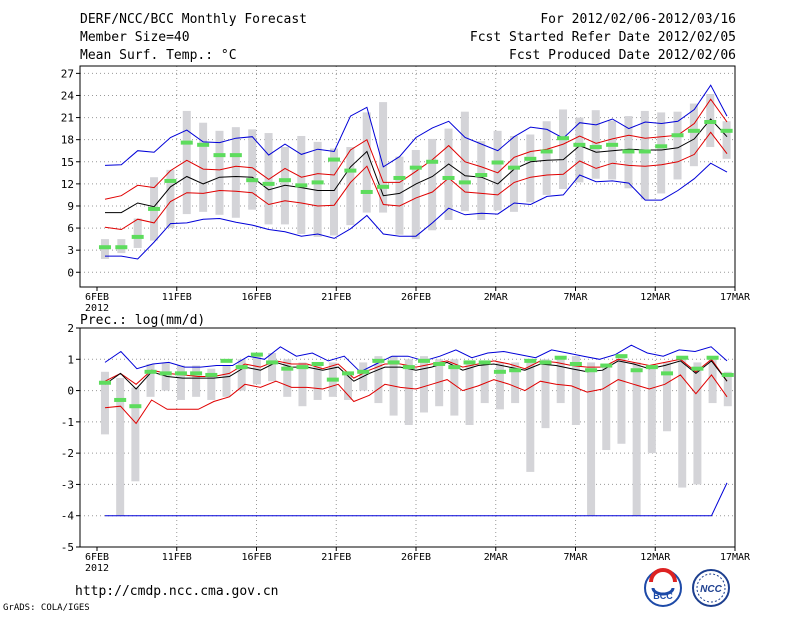  I want to click on source-url: http://cmdp.ncc.cma.gov.cn, so click(177, 591).